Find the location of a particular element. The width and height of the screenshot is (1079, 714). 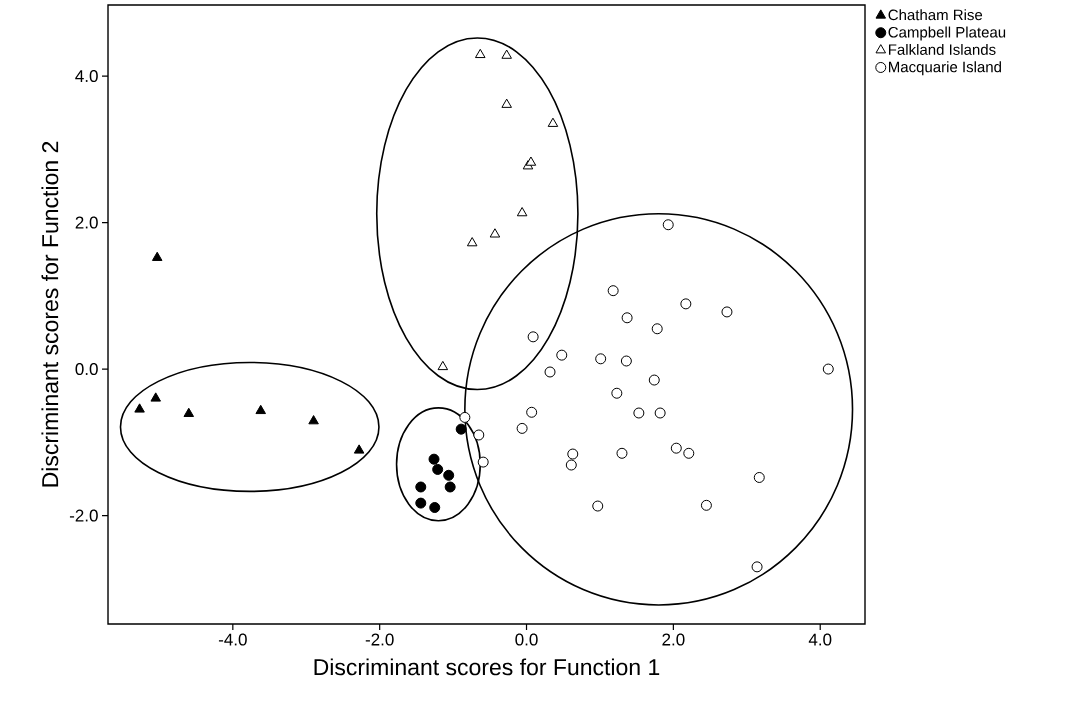

x-tick-label: -4.0 is located at coordinates (232, 639).